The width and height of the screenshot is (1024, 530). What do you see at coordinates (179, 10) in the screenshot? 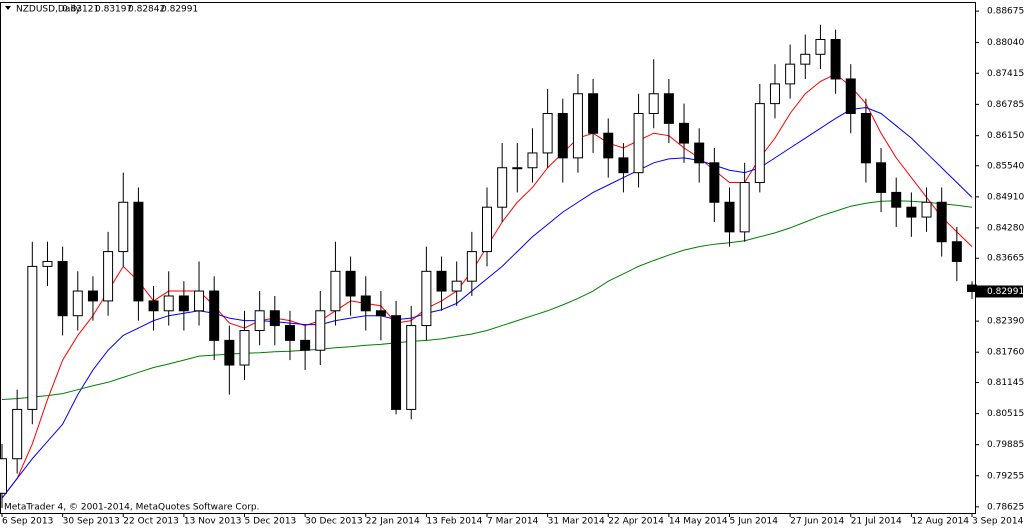
I see `header-value: 0.82991` at bounding box center [179, 10].